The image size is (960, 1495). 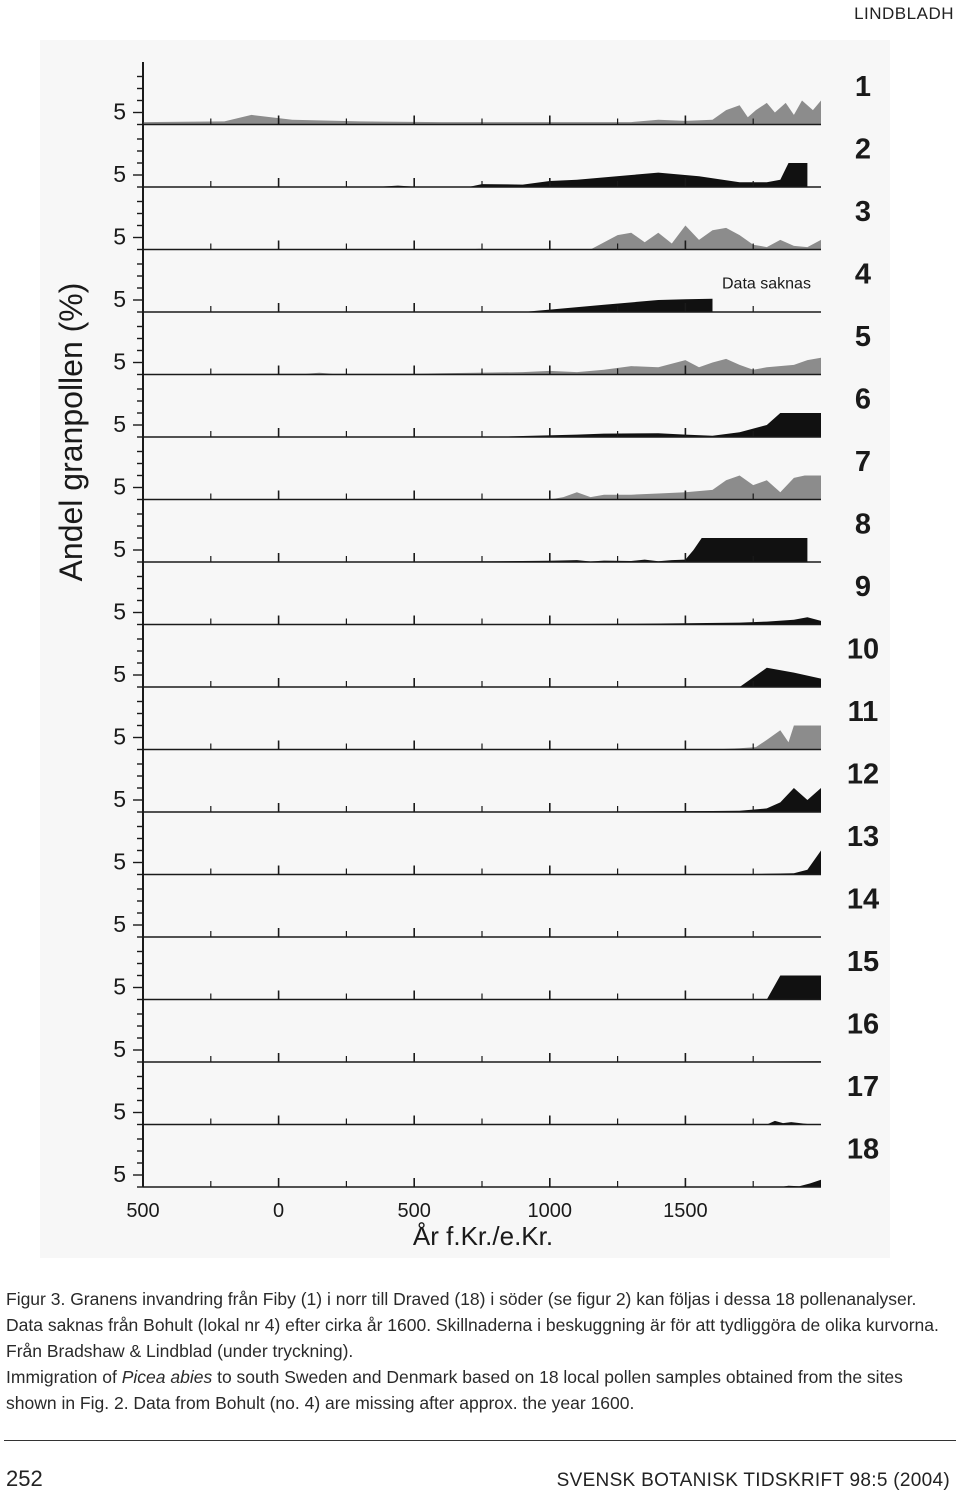 I want to click on site-number-label: 12, so click(x=863, y=775).